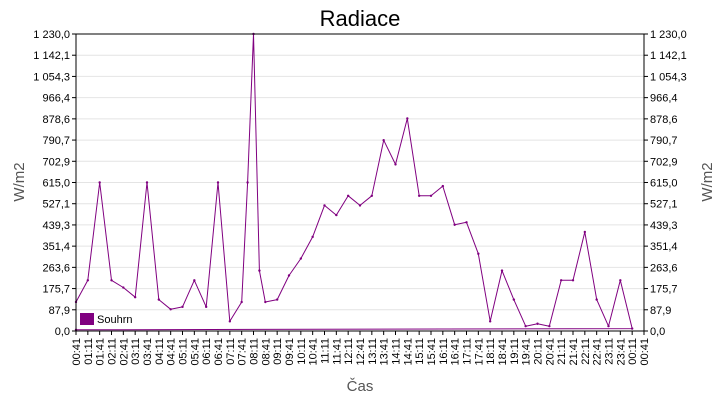  What do you see at coordinates (56, 226) in the screenshot?
I see `y-tick-label-left: 439,3` at bounding box center [56, 226].